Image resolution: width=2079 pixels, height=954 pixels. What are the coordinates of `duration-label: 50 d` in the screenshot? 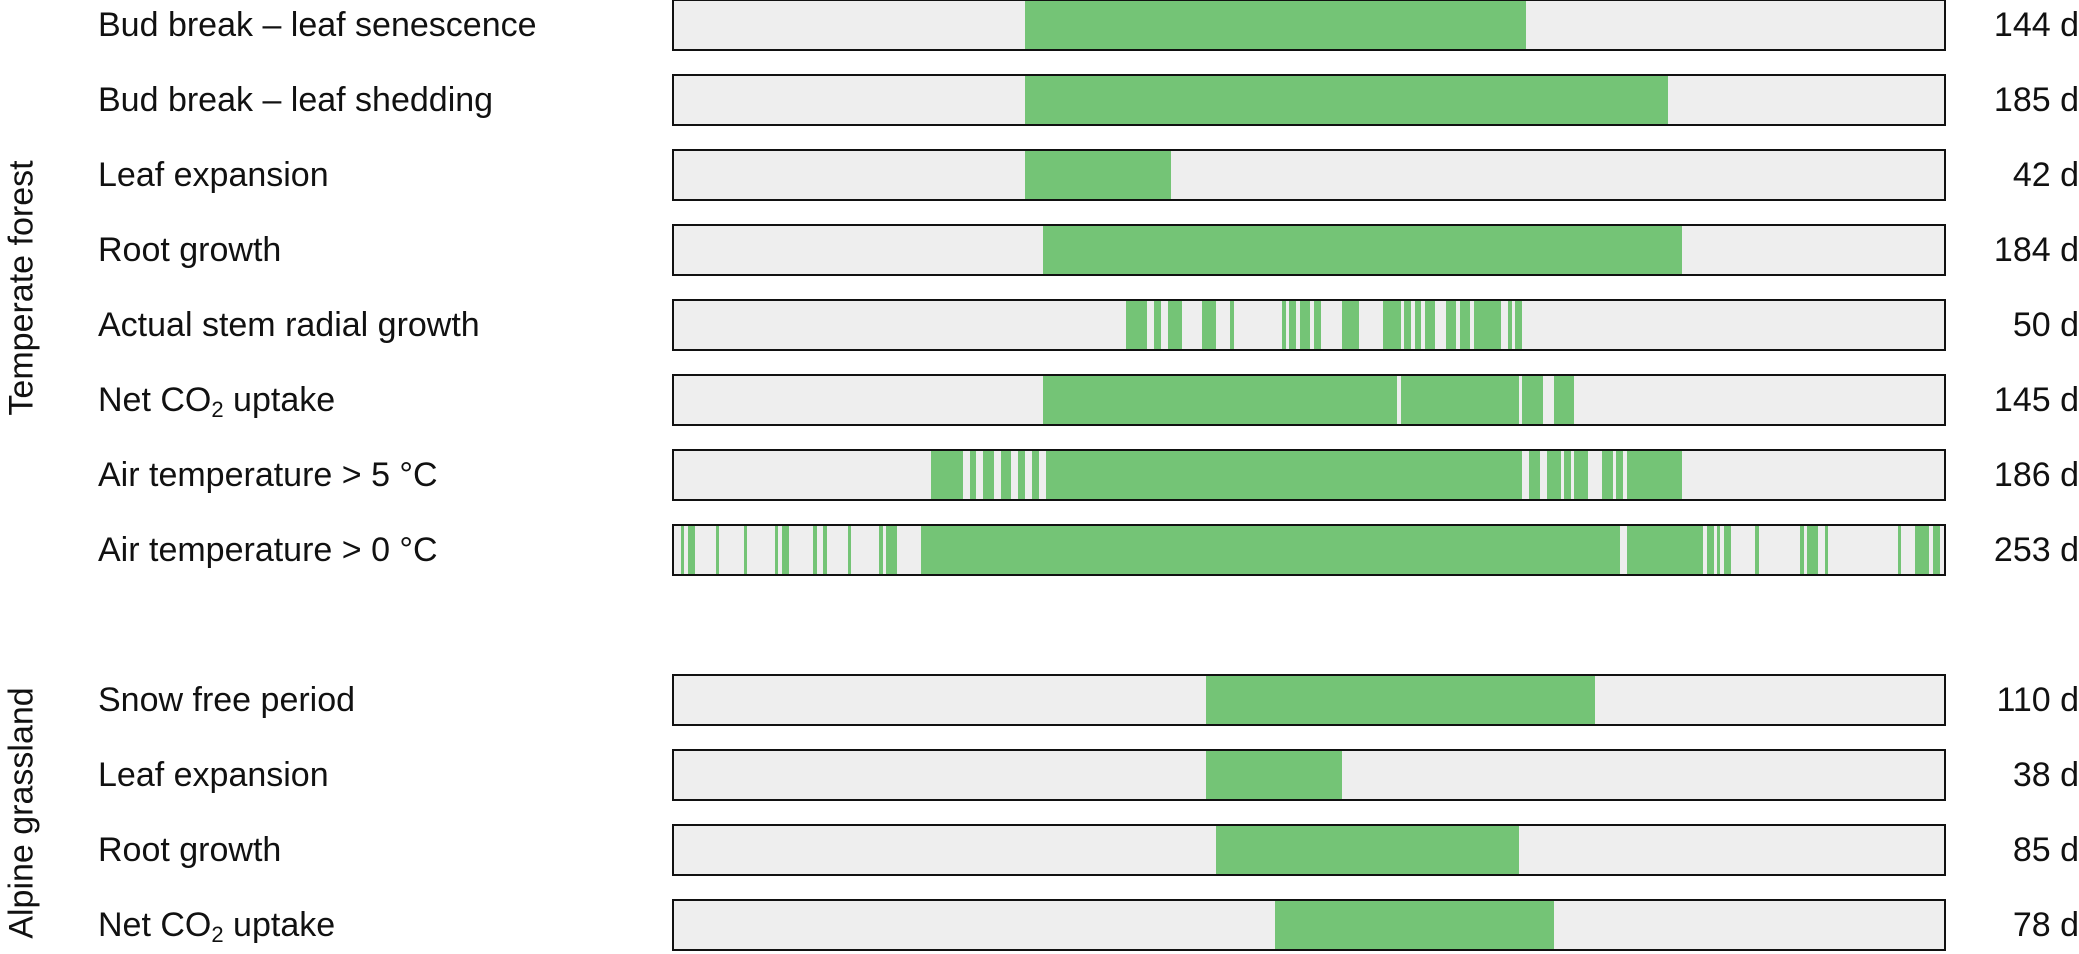 It's located at (2045, 325).